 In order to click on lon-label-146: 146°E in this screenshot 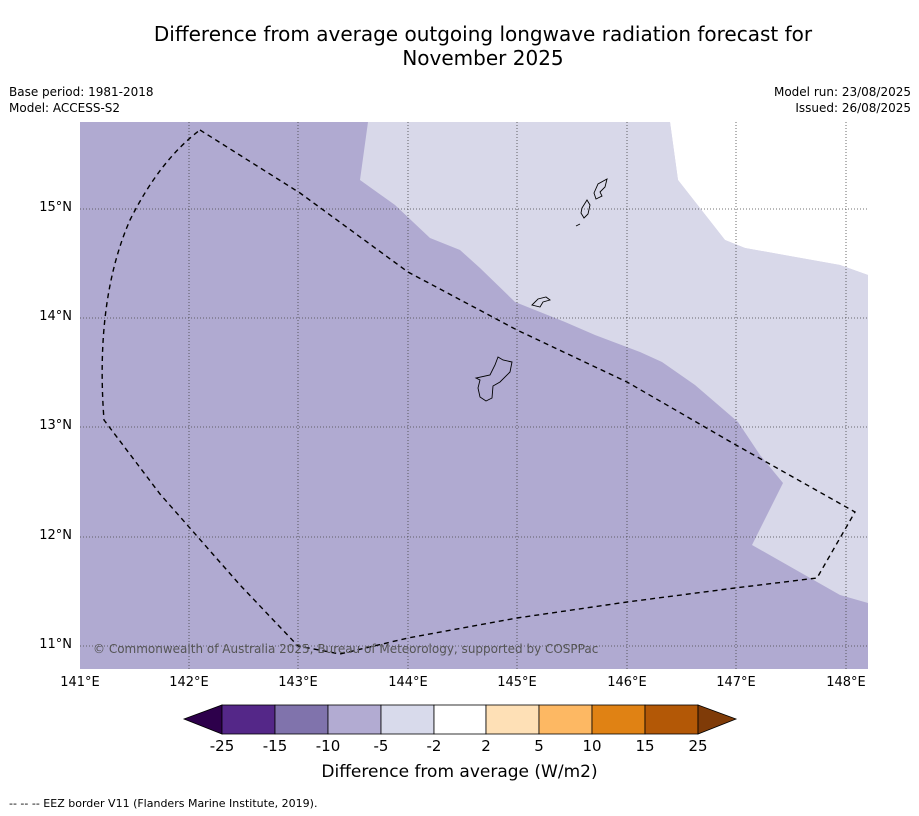, I will do `click(627, 682)`.